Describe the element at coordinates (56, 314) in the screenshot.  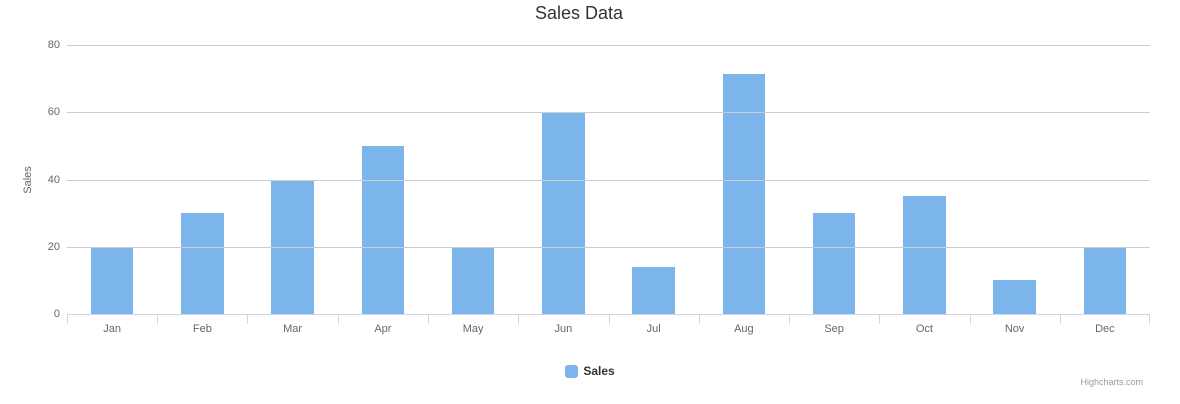
I see `y-axis-tick-label: 0` at that location.